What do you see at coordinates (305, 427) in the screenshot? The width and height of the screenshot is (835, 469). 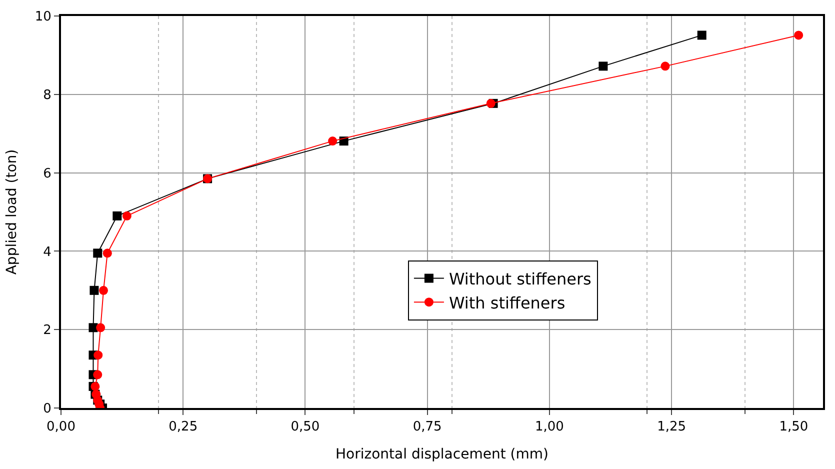 I see `x-tick-label: 0,50` at bounding box center [305, 427].